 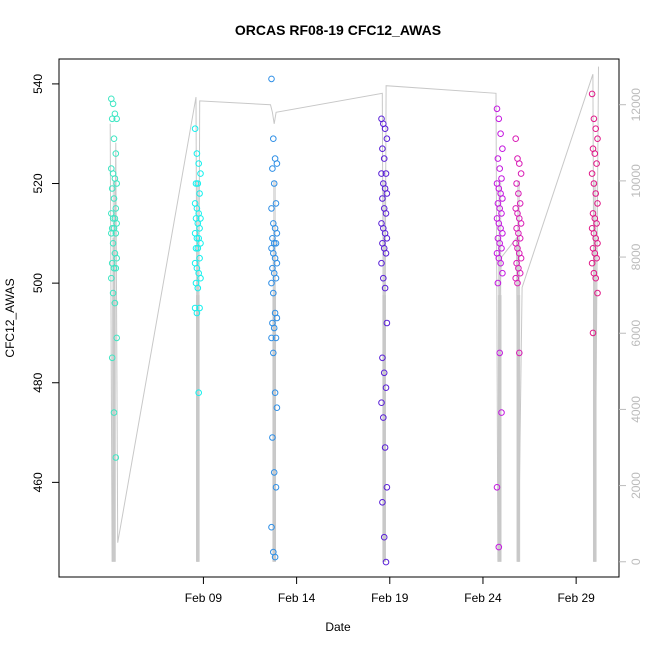 I want to click on x-axis-label: Date, so click(x=338, y=627).